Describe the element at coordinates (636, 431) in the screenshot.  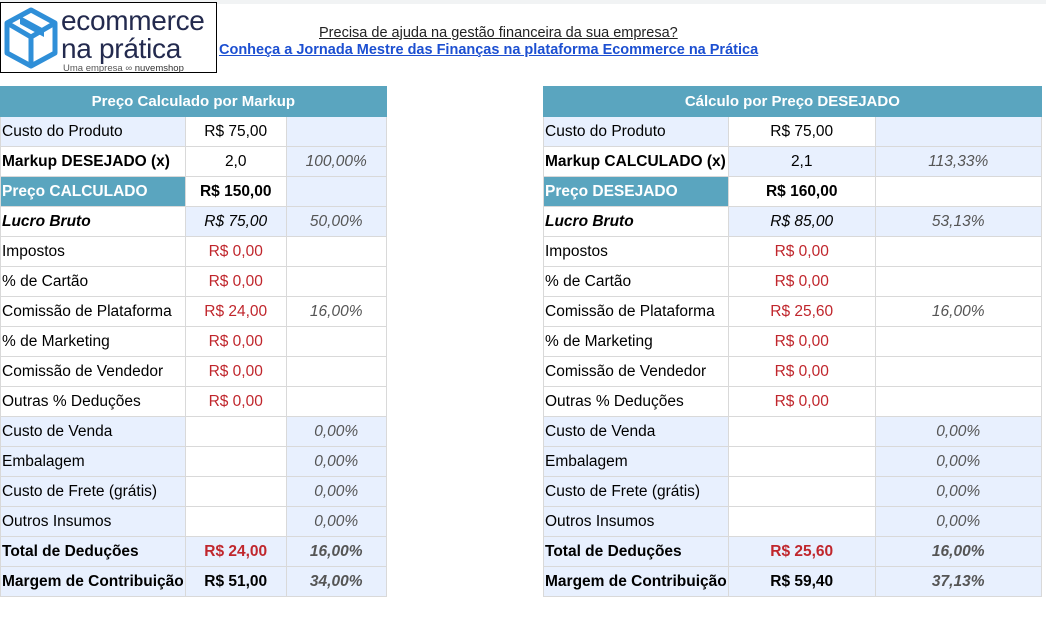
I see `right-label-custo-venda: Custo de Venda` at that location.